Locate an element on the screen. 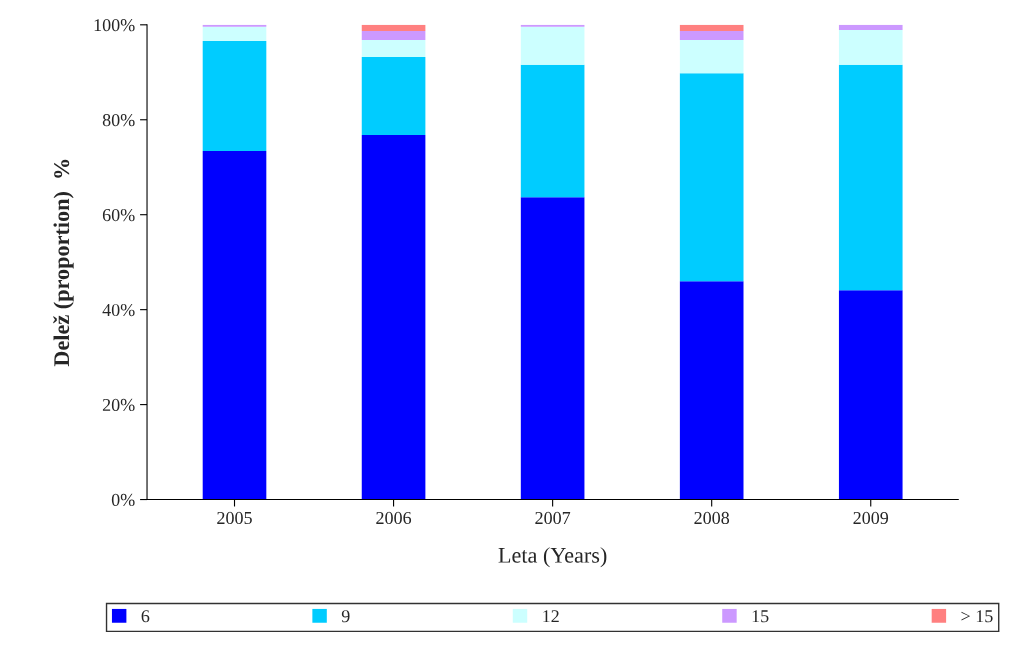  x-tick-label: 2005 is located at coordinates (234, 518).